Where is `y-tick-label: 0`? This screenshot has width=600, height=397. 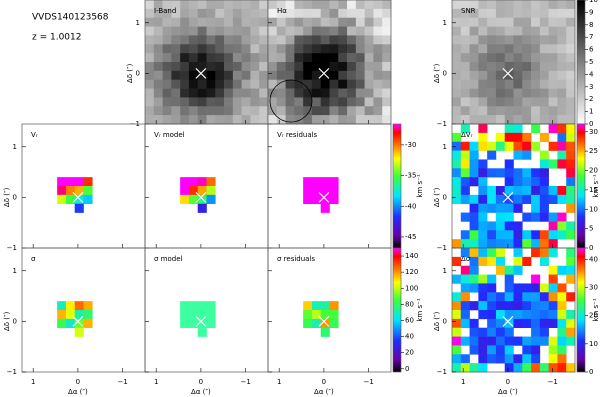
y-tick-label: 0 is located at coordinates (15, 197).